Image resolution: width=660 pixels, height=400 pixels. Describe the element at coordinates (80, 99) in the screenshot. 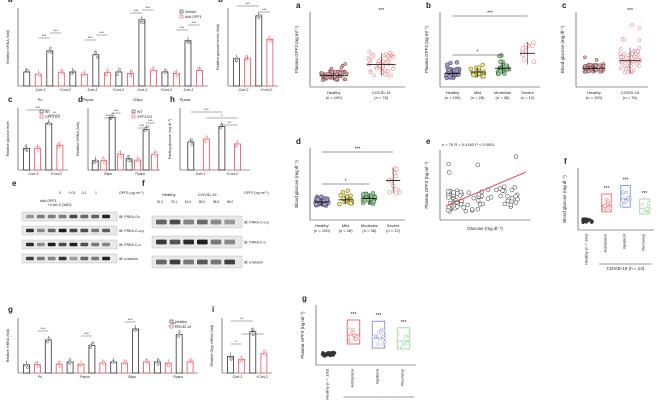

I see `panel-letter: d` at that location.